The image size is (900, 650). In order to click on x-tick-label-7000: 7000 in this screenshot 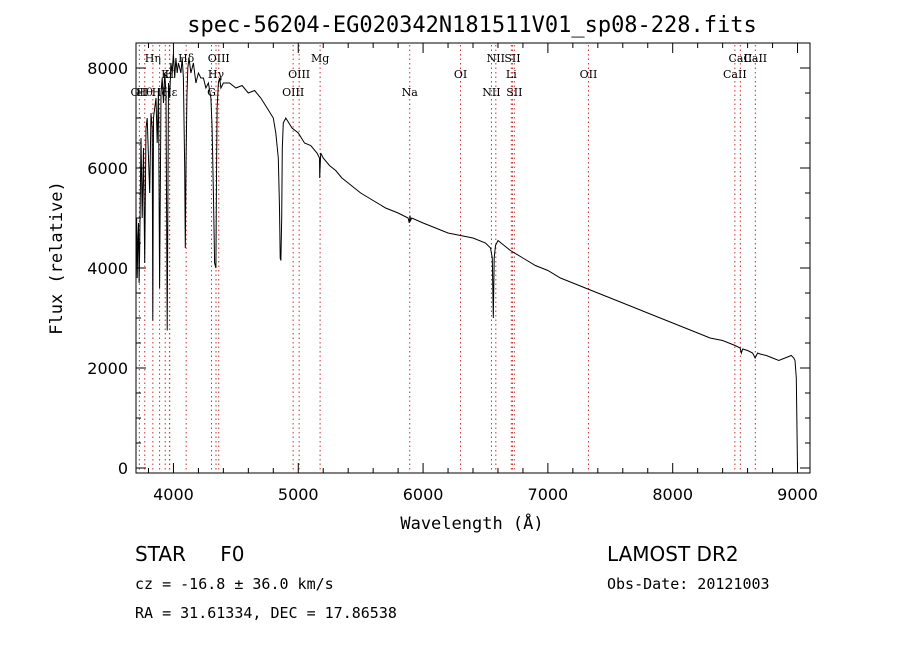, I will do `click(548, 494)`.